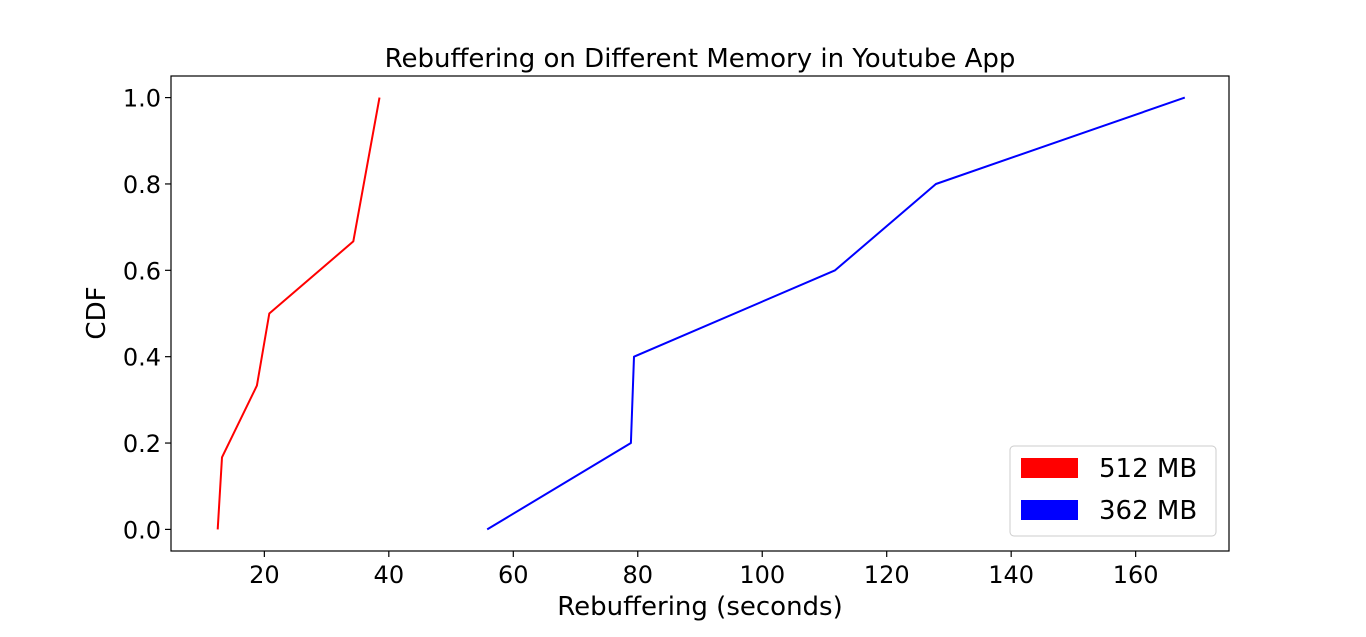  Describe the element at coordinates (700, 607) in the screenshot. I see `x-axis-label: Rebuffering (seconds)` at that location.